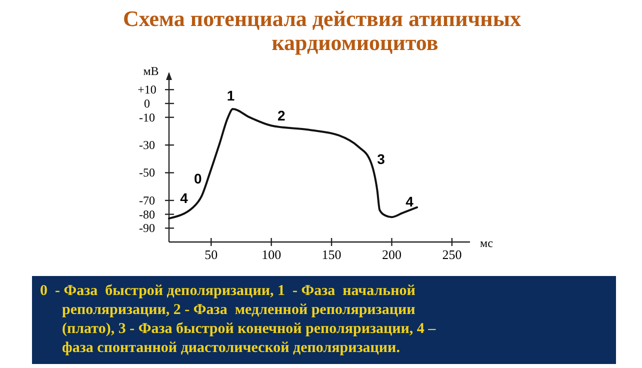 The image size is (642, 368). Describe the element at coordinates (322, 30) in the screenshot. I see `chart-title: Схема потенциала действия атипичных кардиомиоцитов` at that location.